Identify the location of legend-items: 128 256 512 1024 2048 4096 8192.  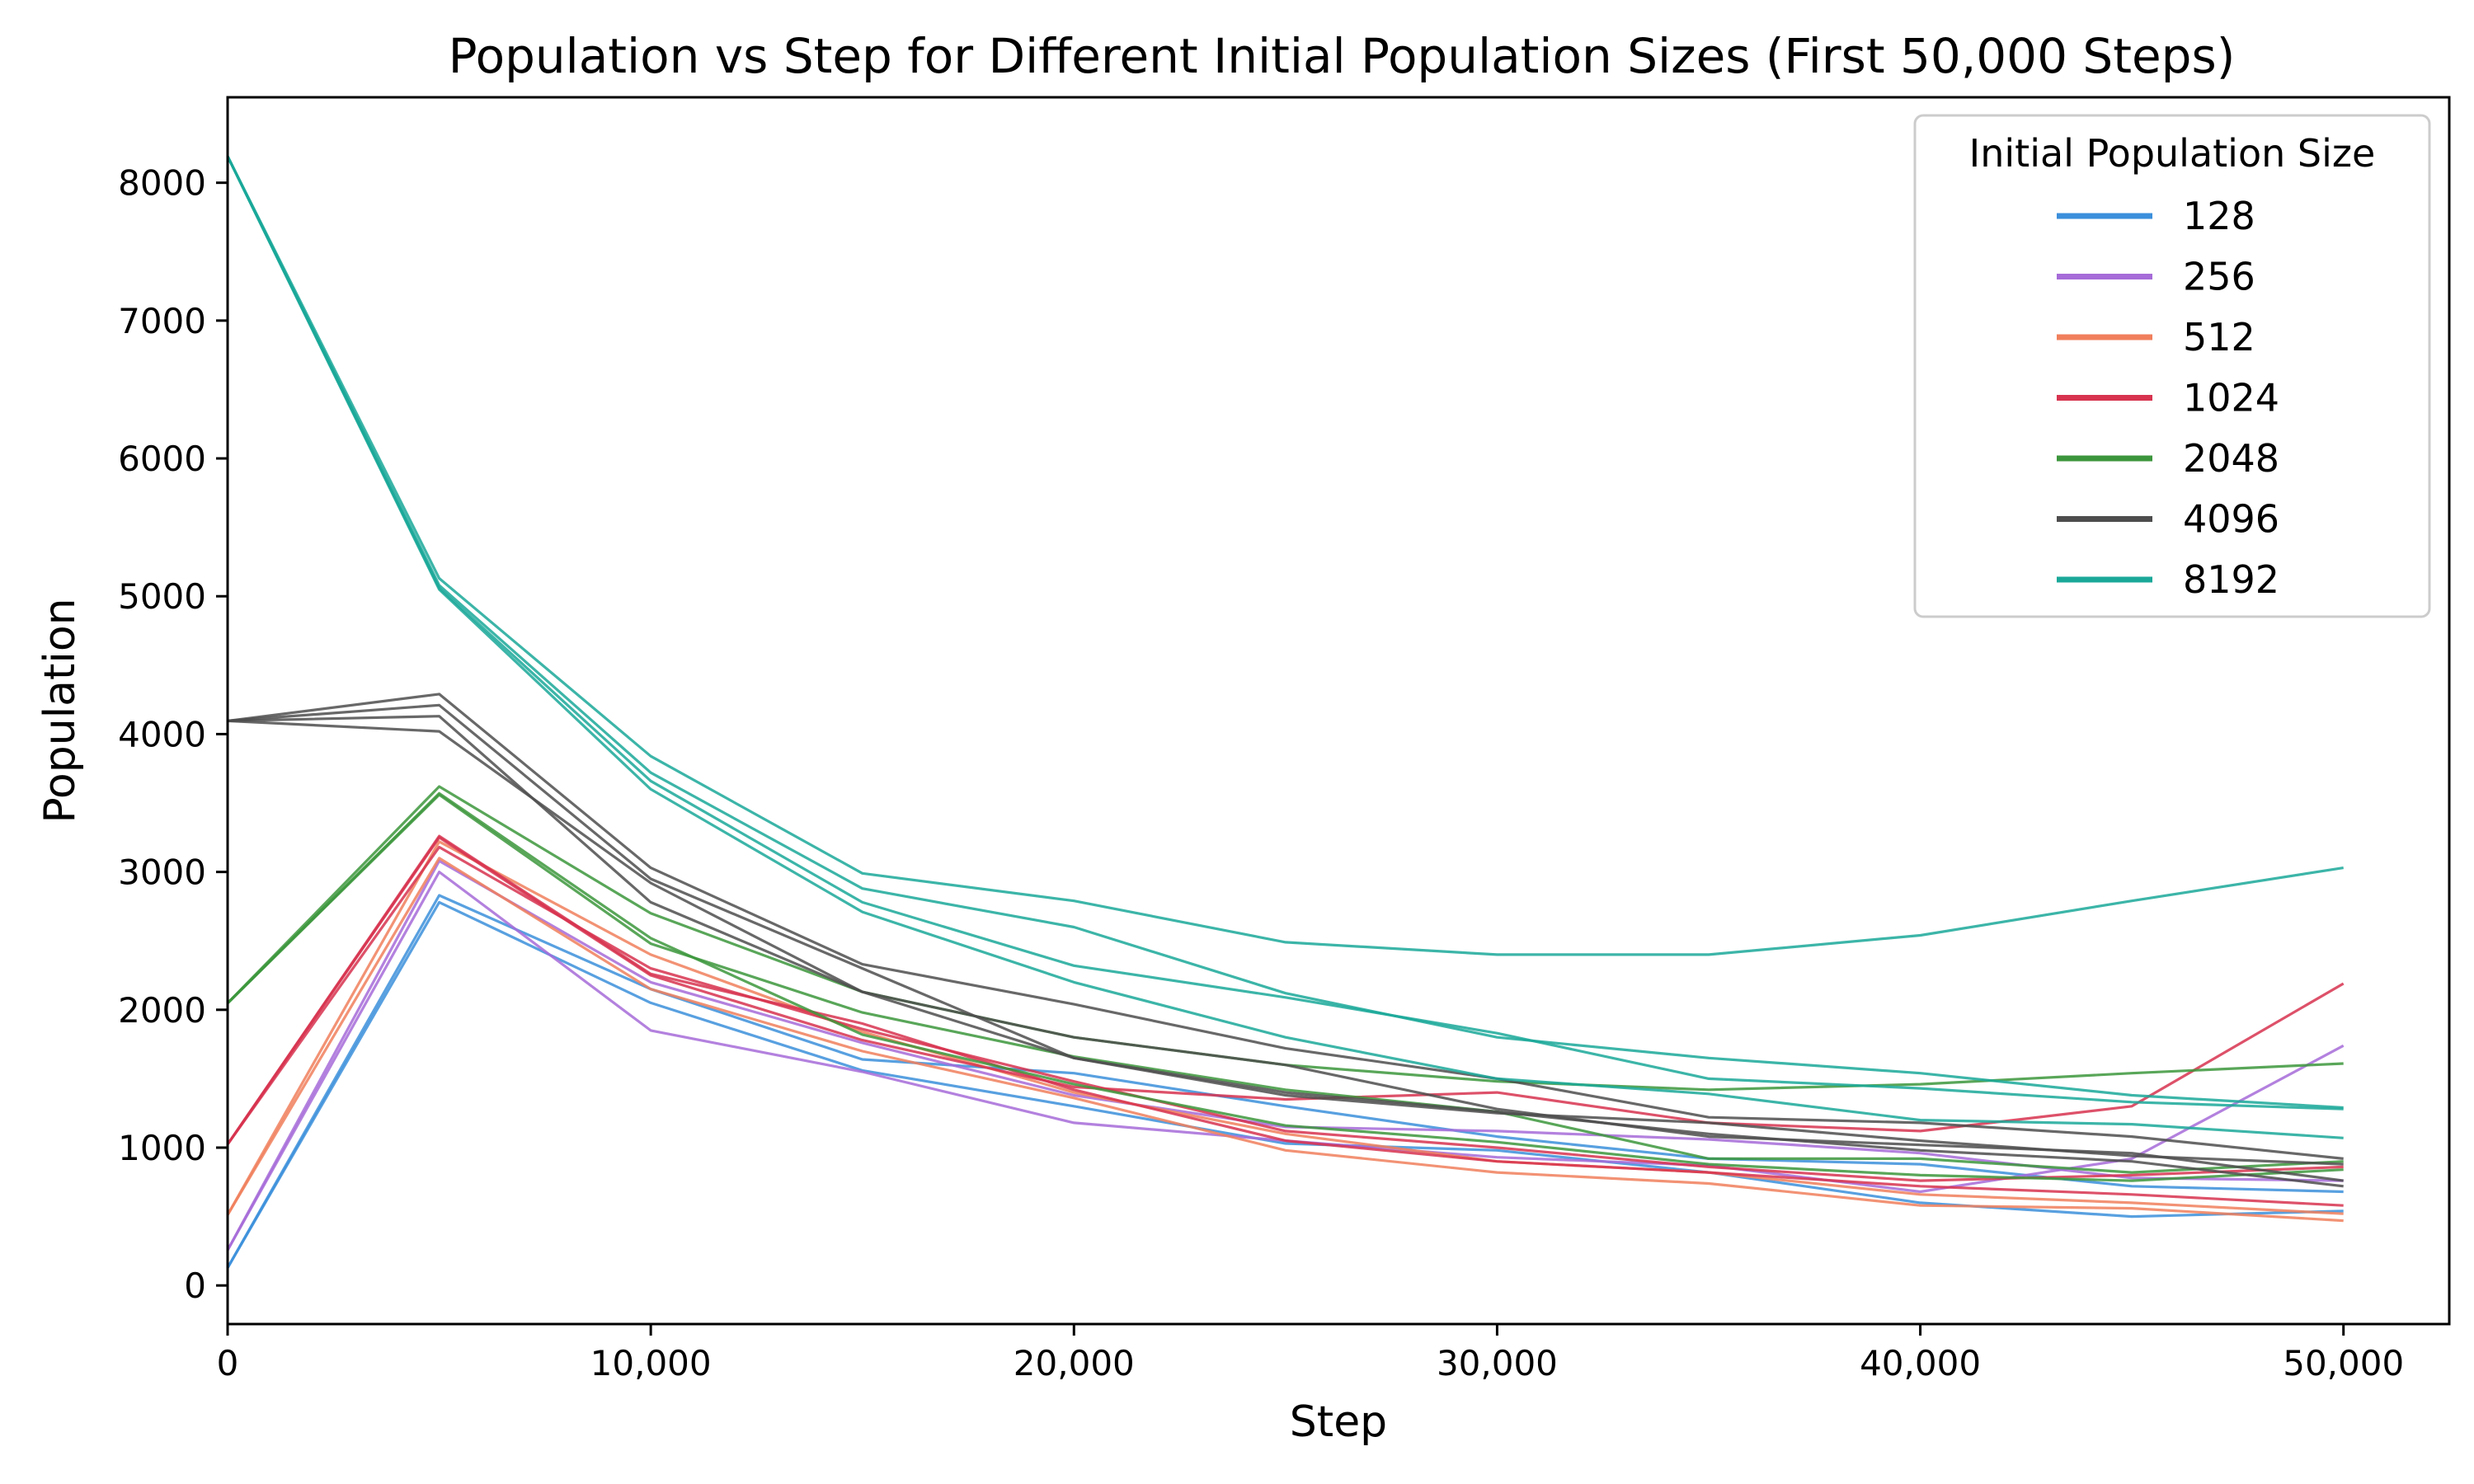
(2168, 398).